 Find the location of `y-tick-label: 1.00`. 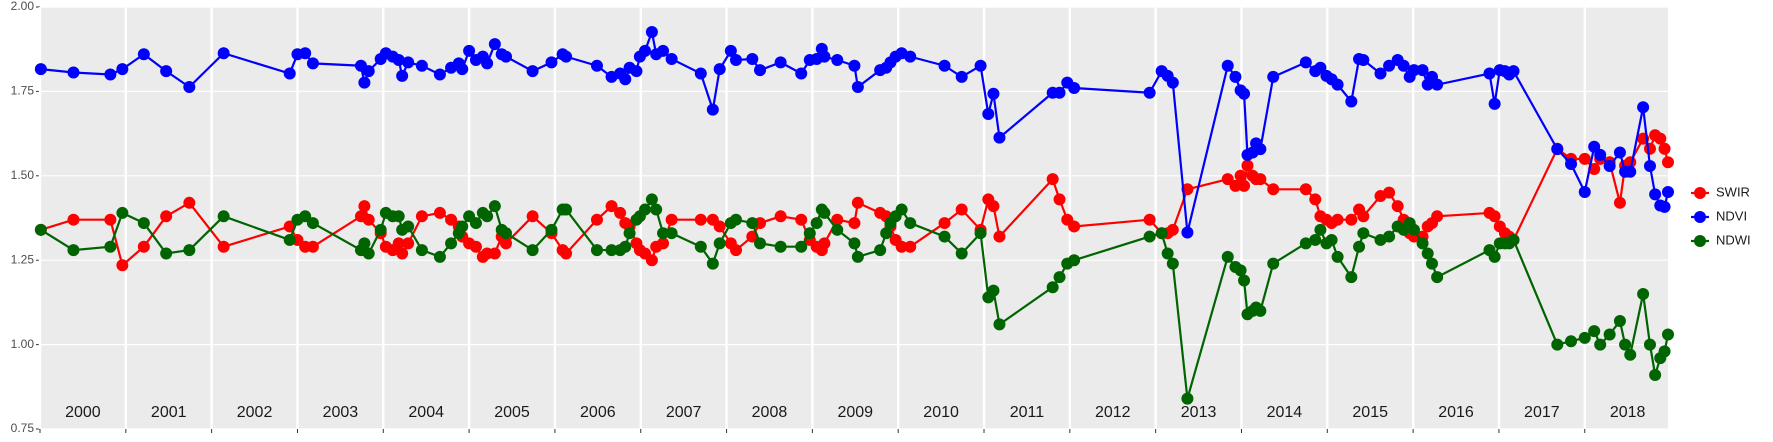

y-tick-label: 1.00 is located at coordinates (23, 344).